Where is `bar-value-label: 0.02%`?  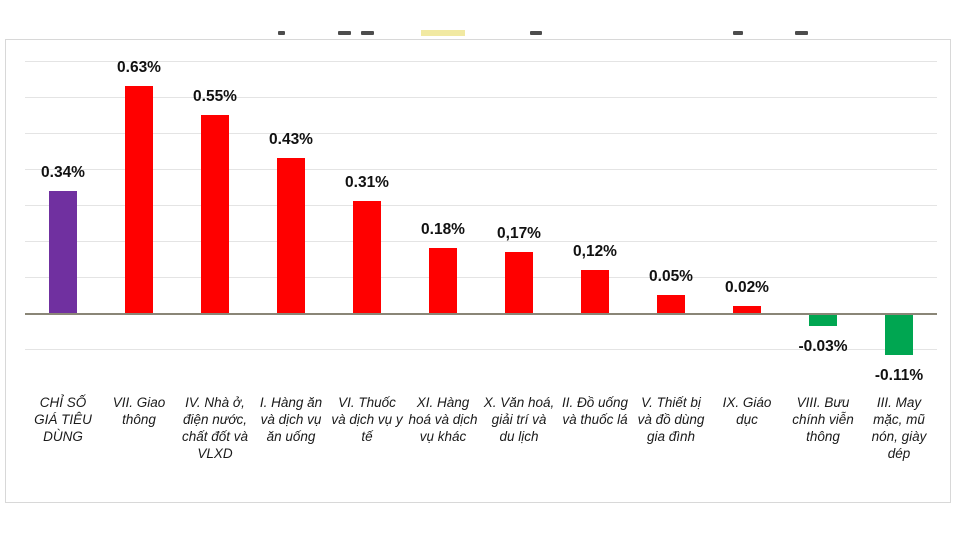 bar-value-label: 0.02% is located at coordinates (747, 287).